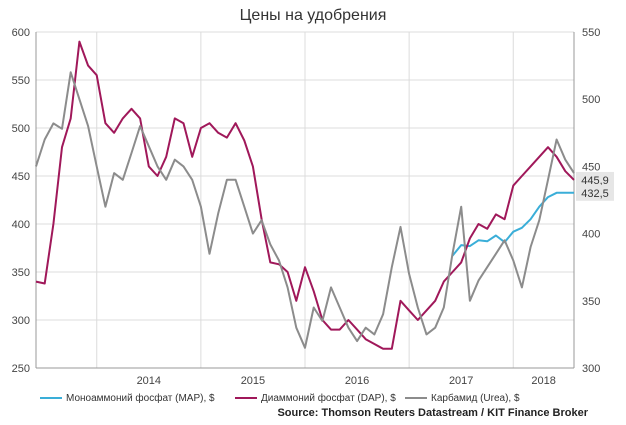  What do you see at coordinates (21, 369) in the screenshot?
I see `y-left-tick-label: 250` at bounding box center [21, 369].